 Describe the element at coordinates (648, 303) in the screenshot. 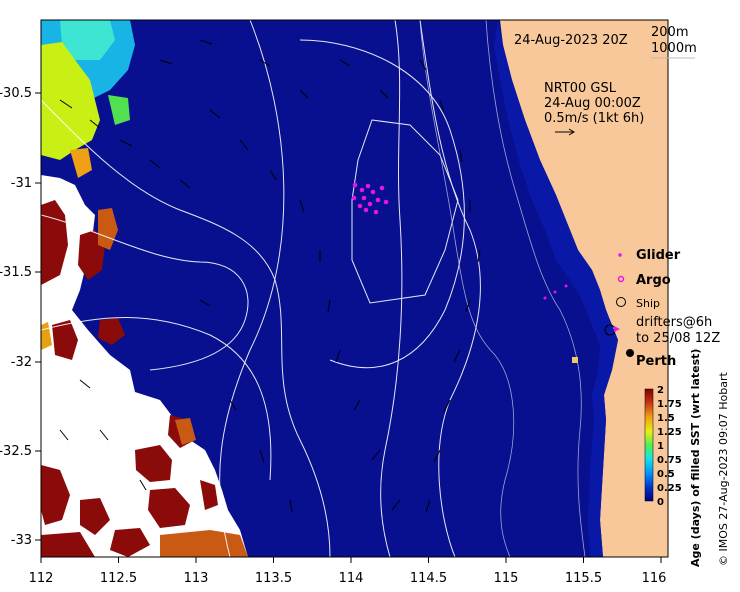

I see `ship-legend-label: Ship` at that location.